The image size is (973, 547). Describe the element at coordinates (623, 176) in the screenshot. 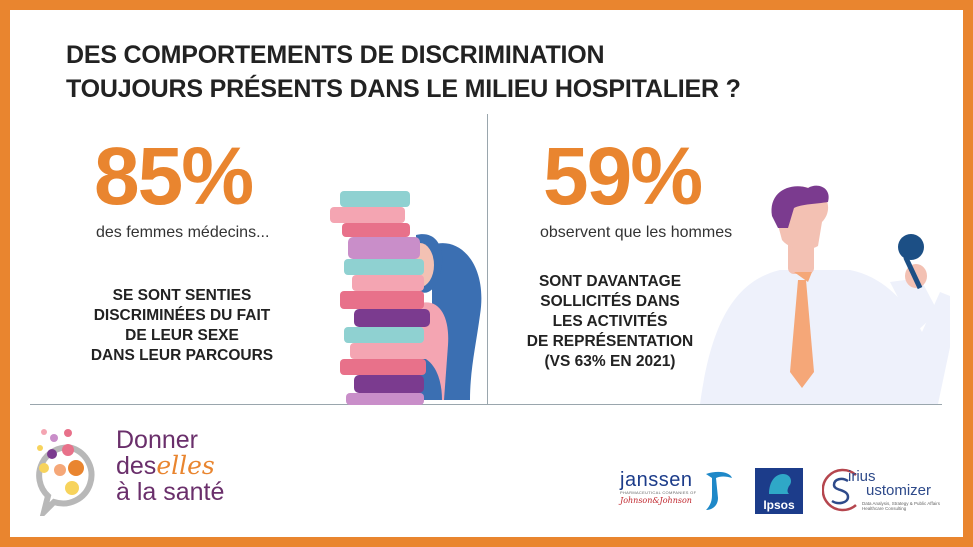

I see `right-stat-value: 59%` at that location.